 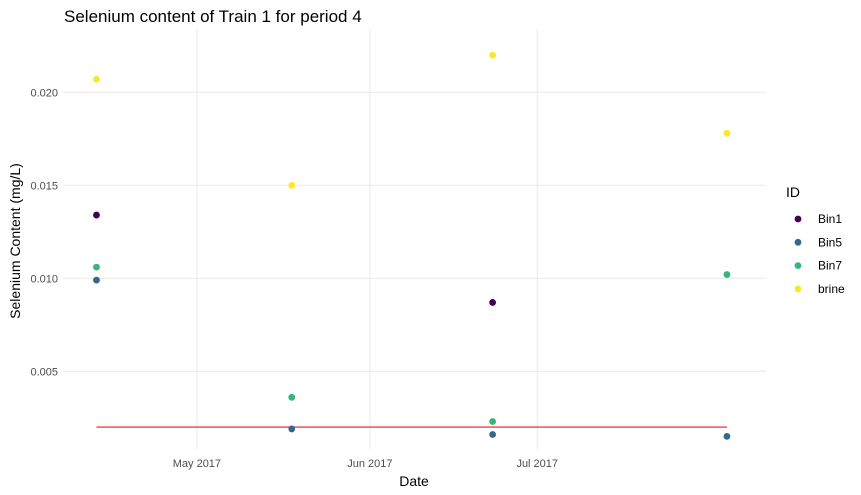 What do you see at coordinates (213, 16) in the screenshot?
I see `chart-title: Selenium content of Train 1 for period 4` at bounding box center [213, 16].